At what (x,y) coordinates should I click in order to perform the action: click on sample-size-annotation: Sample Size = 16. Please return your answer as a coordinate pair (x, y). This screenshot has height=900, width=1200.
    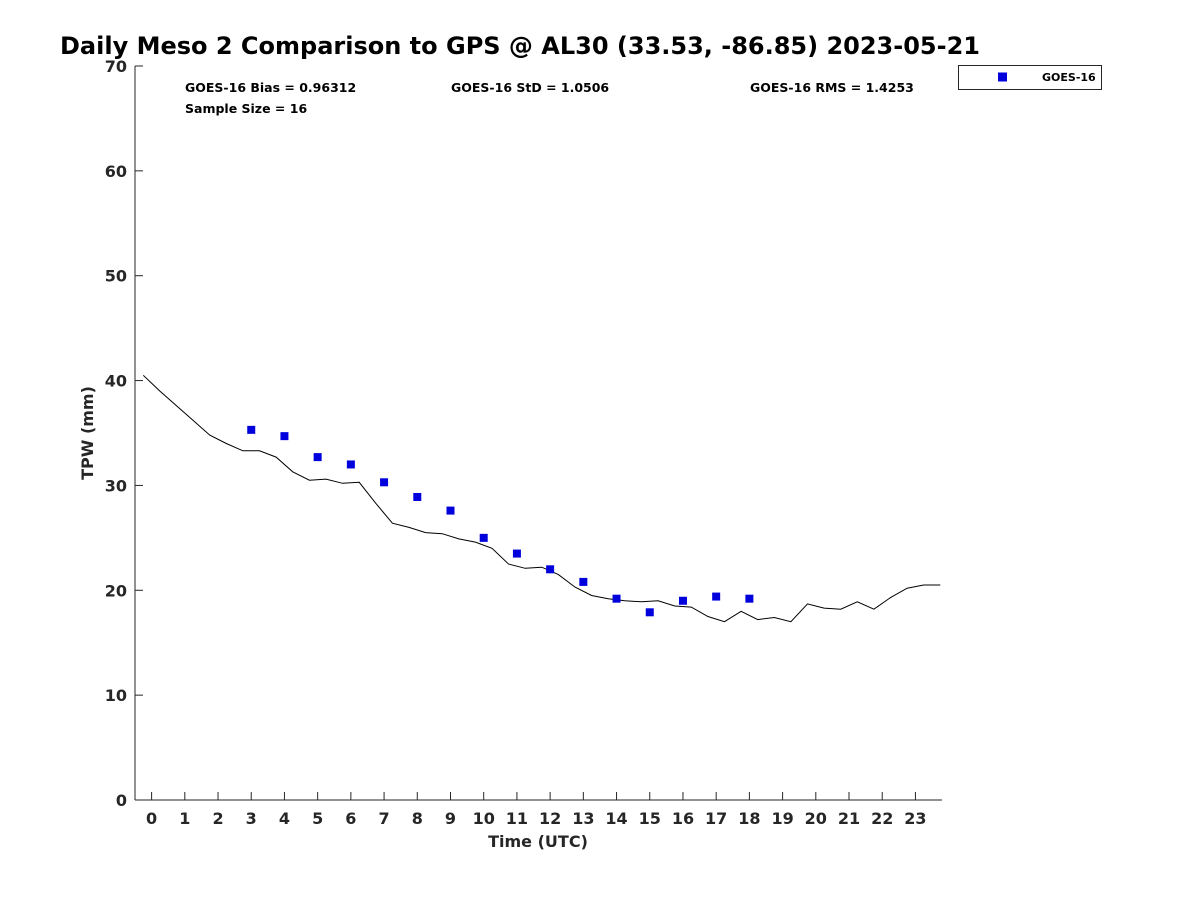
    Looking at the image, I should click on (246, 108).